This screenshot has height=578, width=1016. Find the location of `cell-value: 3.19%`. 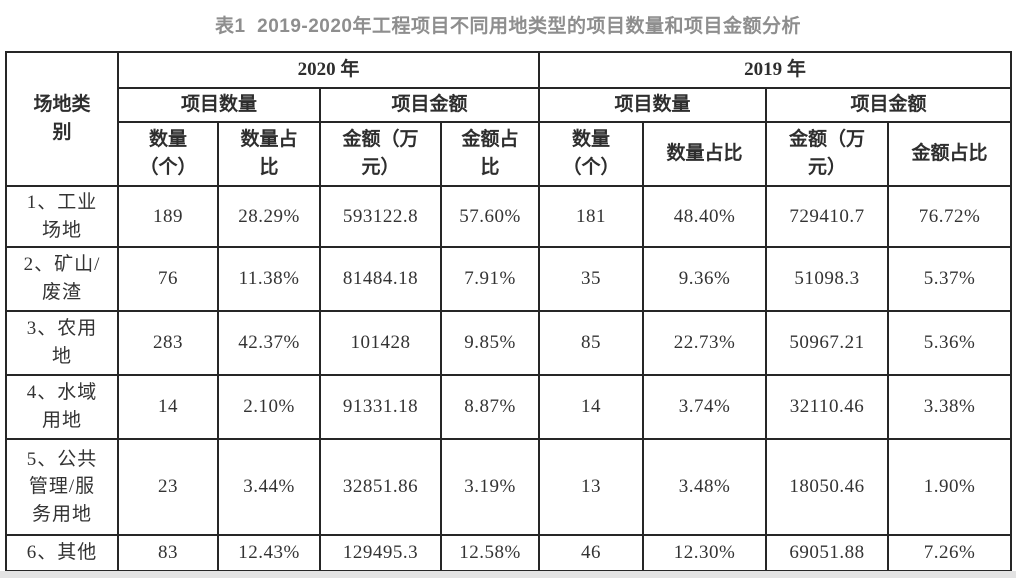

cell-value: 3.19% is located at coordinates (490, 487).